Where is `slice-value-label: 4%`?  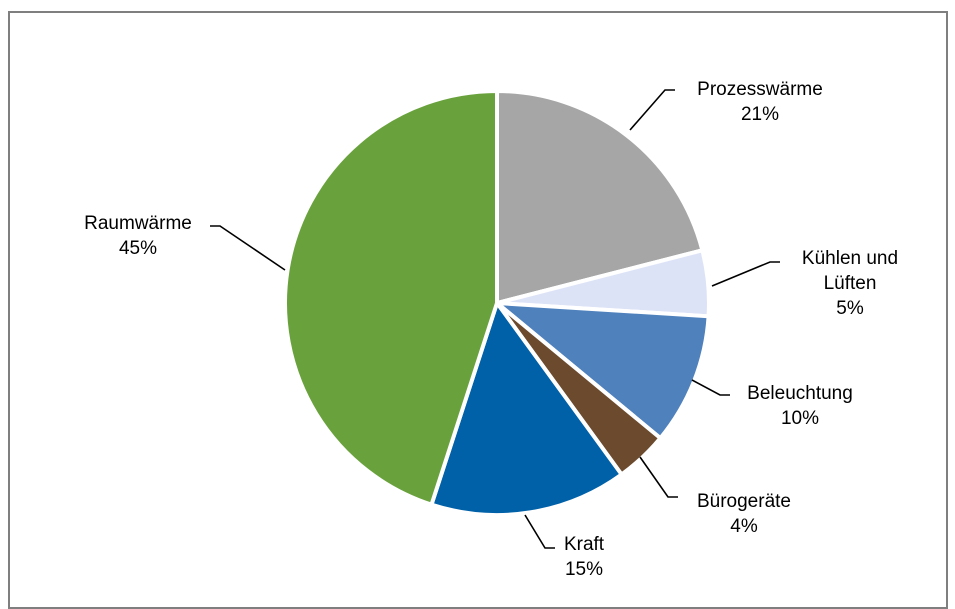 slice-value-label: 4% is located at coordinates (744, 526).